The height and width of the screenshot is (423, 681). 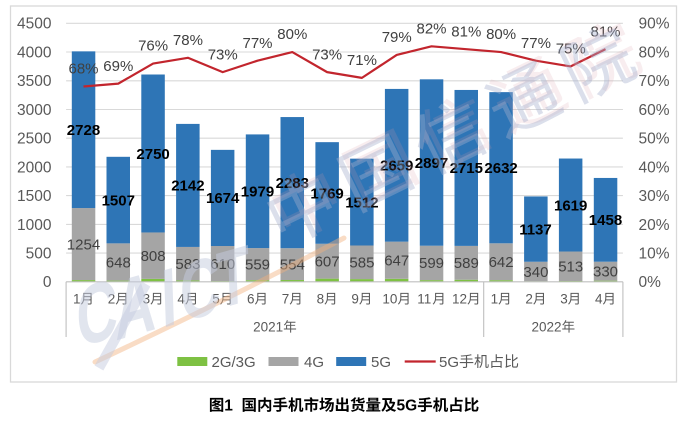 I want to click on svg-text: 1500, so click(x=34, y=196).